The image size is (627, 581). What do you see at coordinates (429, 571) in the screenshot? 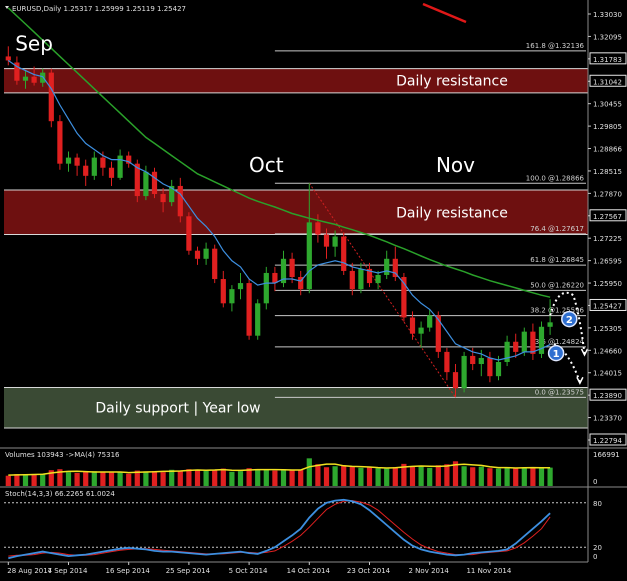
I see `time-tick-label: 2 Nov 2014` at bounding box center [429, 571].